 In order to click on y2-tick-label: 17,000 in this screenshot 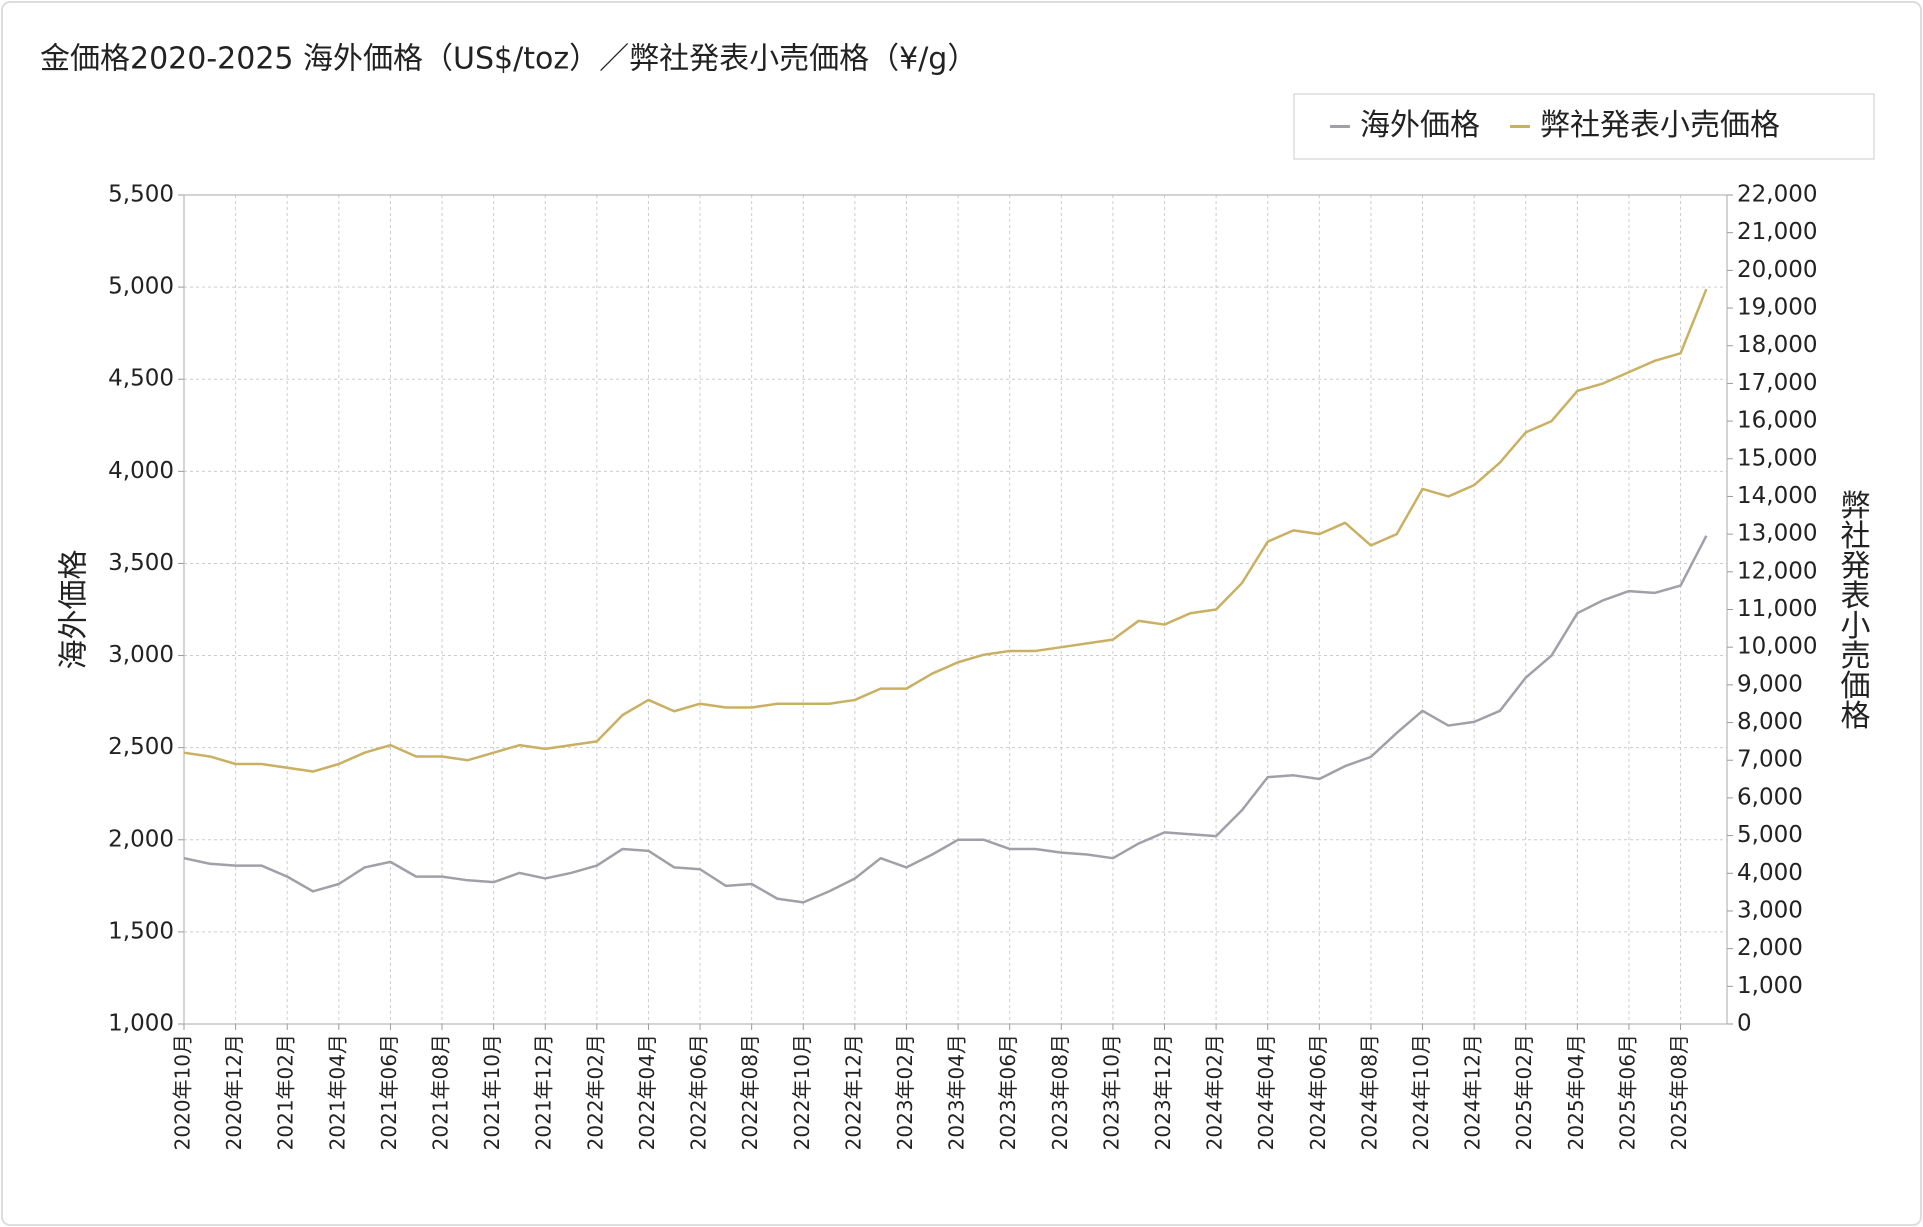, I will do `click(1777, 383)`.